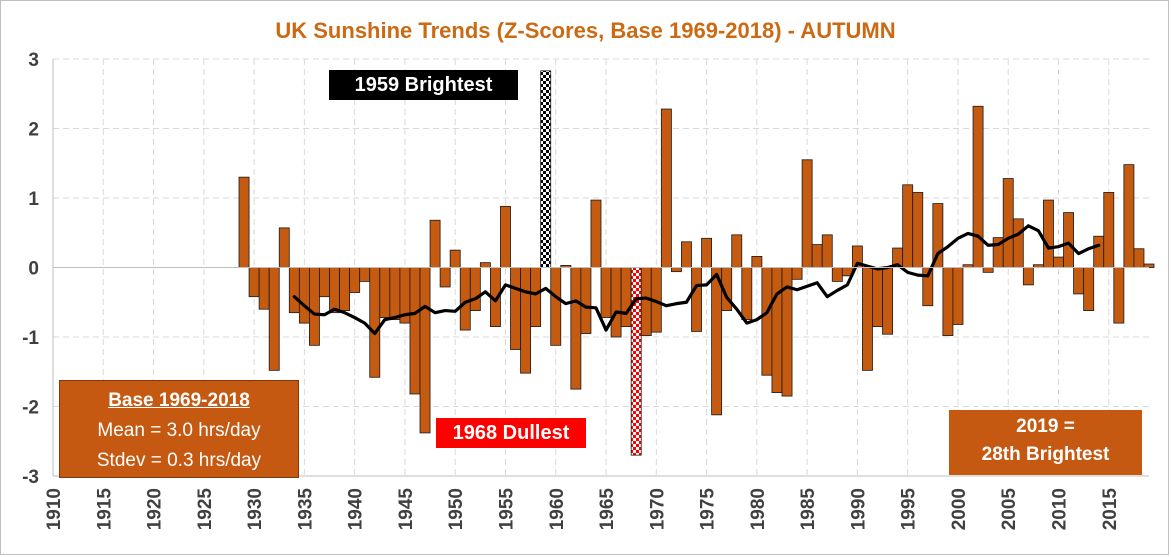 This screenshot has height=557, width=1171. I want to click on x-tick-label: 2000, so click(959, 509).